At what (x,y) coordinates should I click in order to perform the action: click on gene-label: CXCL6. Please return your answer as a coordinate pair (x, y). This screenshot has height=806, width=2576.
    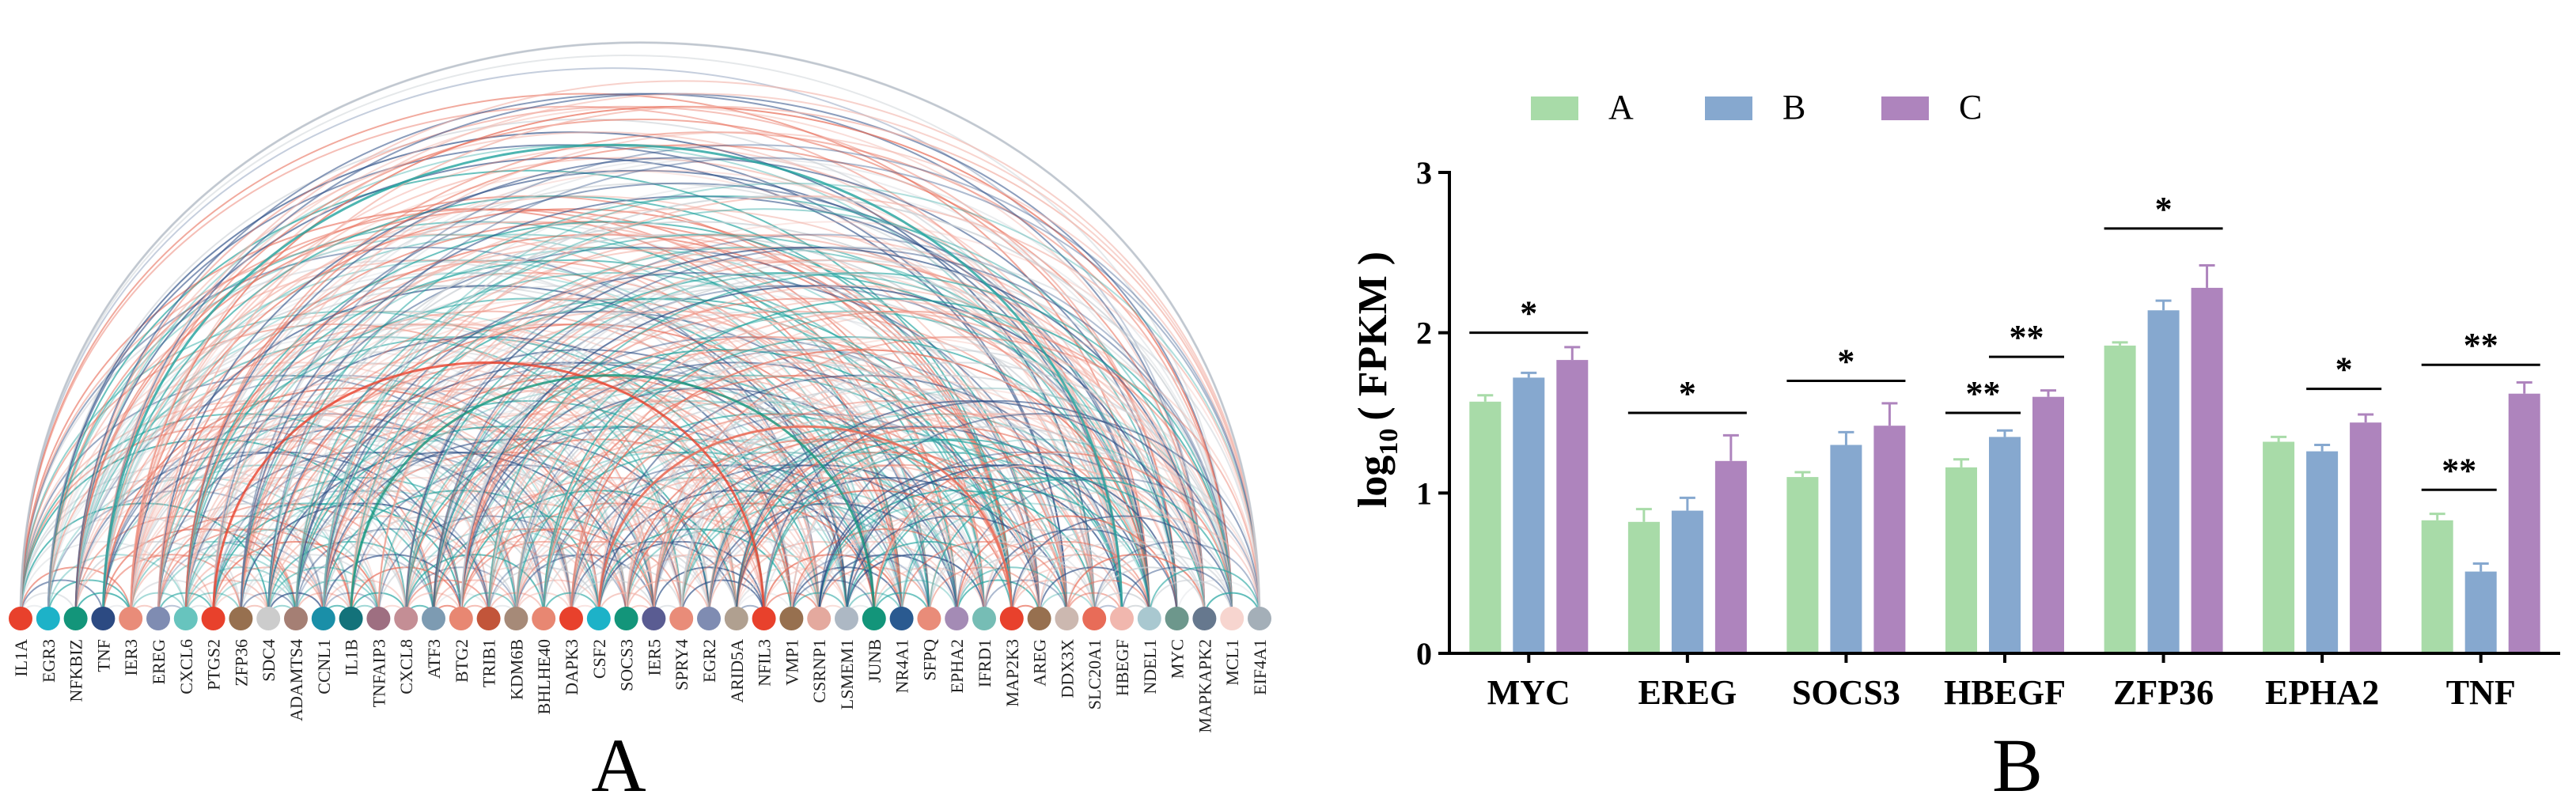
    Looking at the image, I should click on (186, 666).